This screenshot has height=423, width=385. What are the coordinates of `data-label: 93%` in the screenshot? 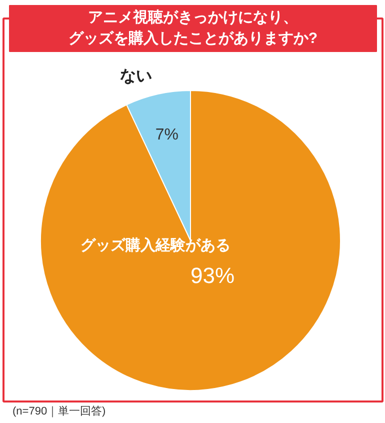 It's located at (212, 275).